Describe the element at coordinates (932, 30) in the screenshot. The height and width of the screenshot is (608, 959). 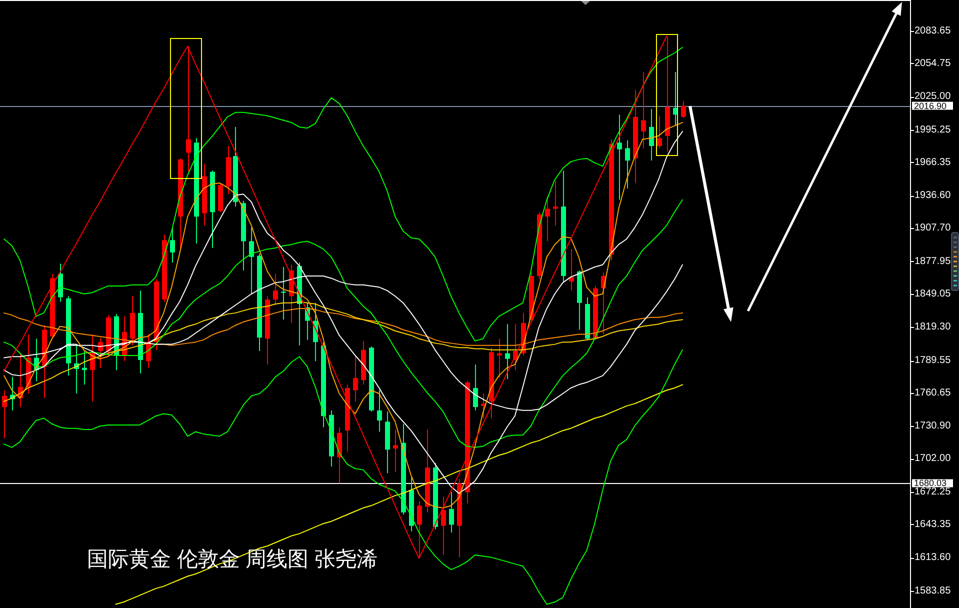
I see `tick-label: 2083.65` at that location.